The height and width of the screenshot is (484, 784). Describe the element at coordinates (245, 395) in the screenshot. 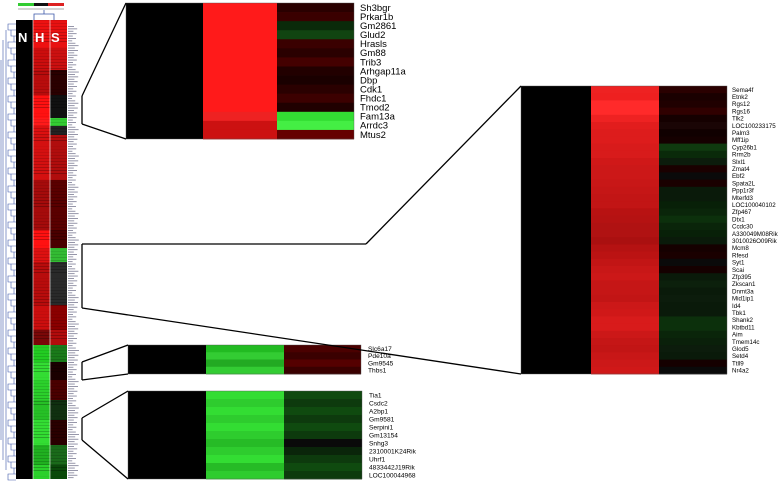

I see `bottom_zoom-cell-h` at that location.